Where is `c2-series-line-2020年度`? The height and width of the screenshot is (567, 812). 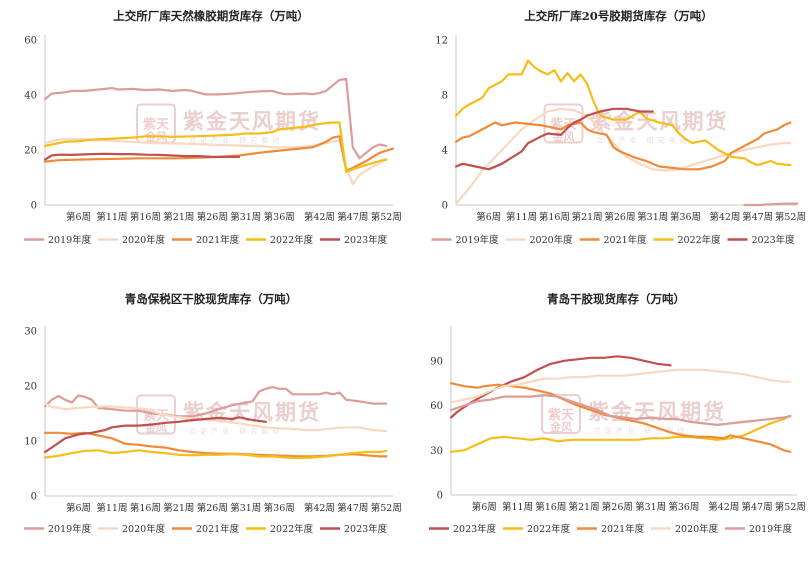 c2-series-line-2020年度 is located at coordinates (623, 156).